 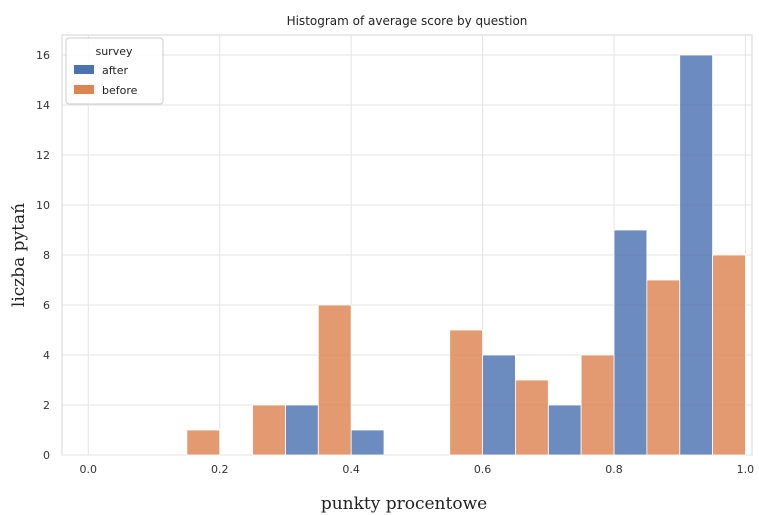 I want to click on y-tick-label: 4, so click(x=46, y=355).